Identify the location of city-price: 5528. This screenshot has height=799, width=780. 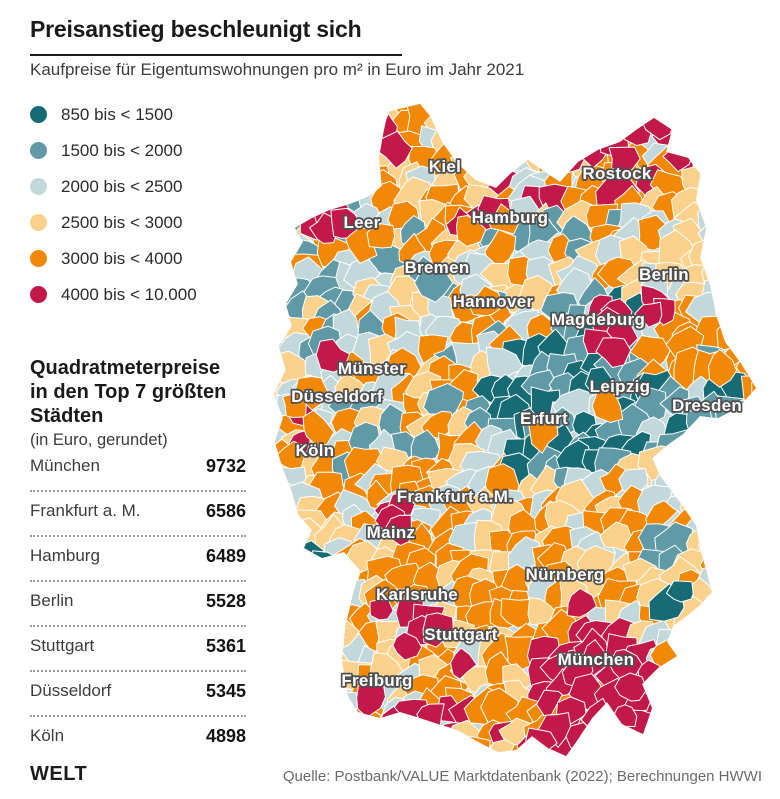
(225, 601).